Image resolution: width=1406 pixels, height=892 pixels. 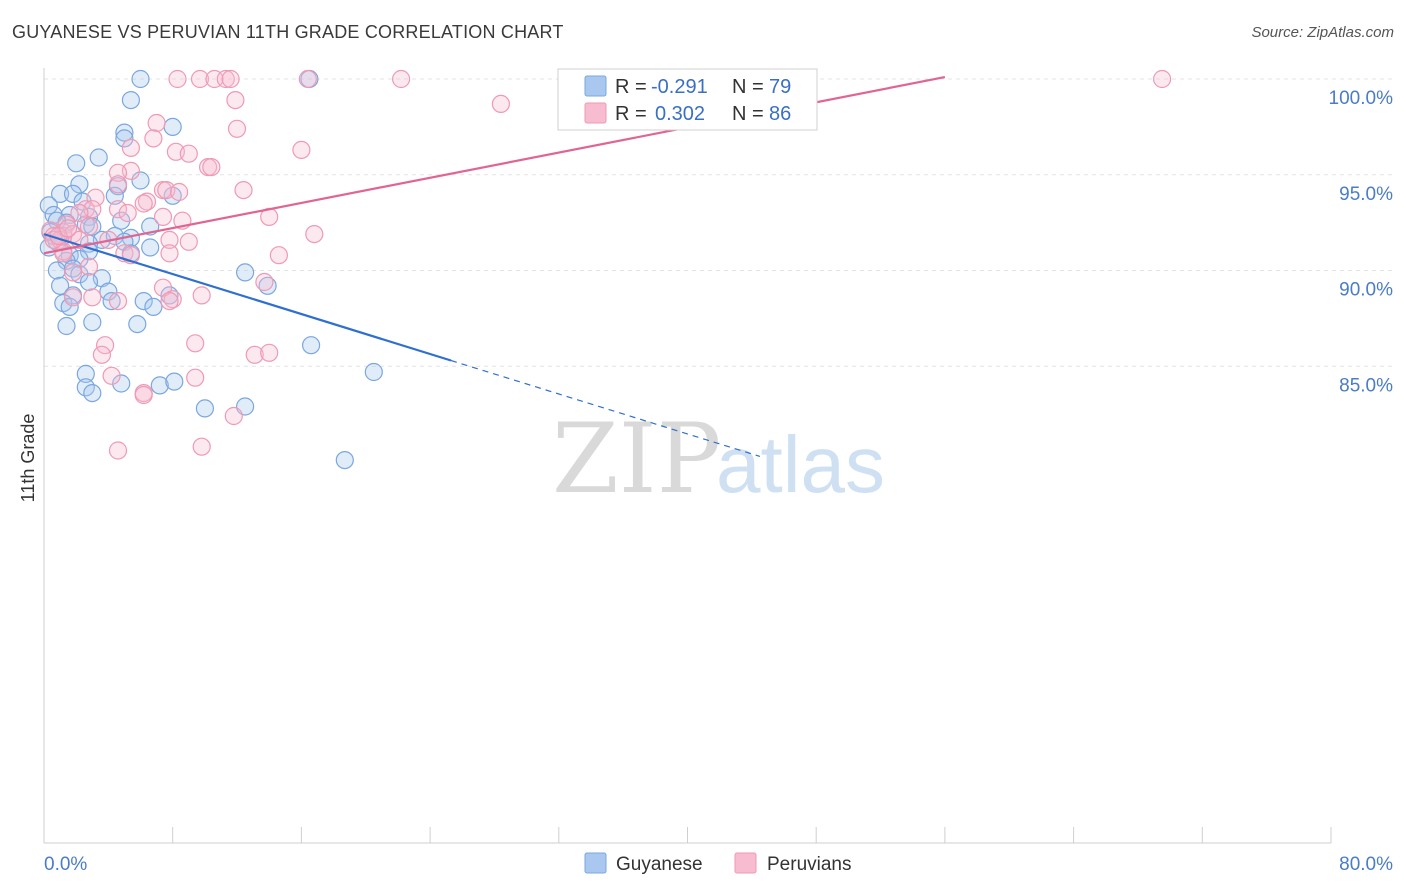 What do you see at coordinates (780, 87) in the screenshot?
I see `legend-n-value-guyanese: 79` at bounding box center [780, 87].